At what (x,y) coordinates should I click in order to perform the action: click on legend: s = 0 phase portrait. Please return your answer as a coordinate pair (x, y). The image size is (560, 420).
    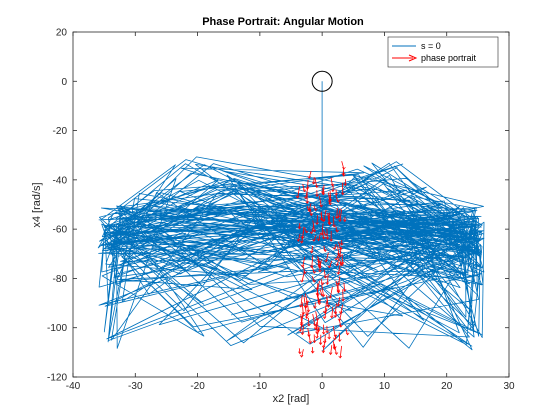
    Looking at the image, I should click on (443, 52).